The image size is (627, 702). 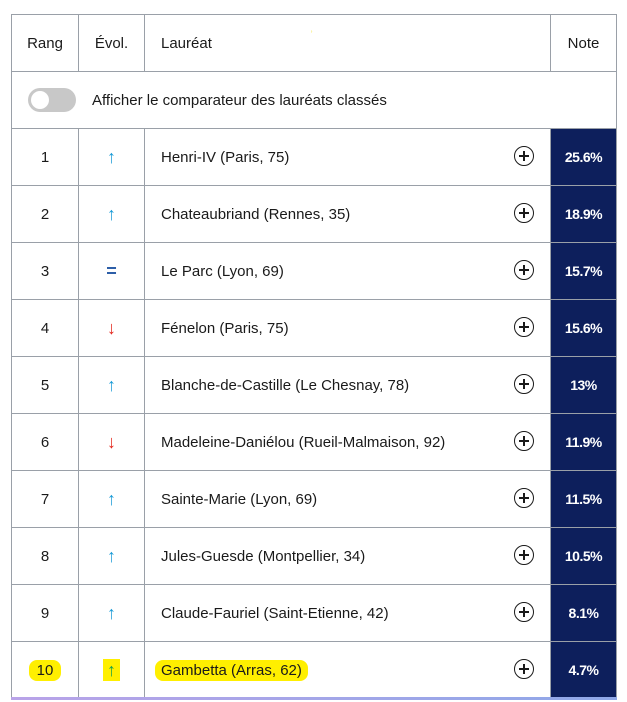 I want to click on table-row: 2 ↑ Chateaubriand (Rennes, 35) 18.9%, so click(x=314, y=214).